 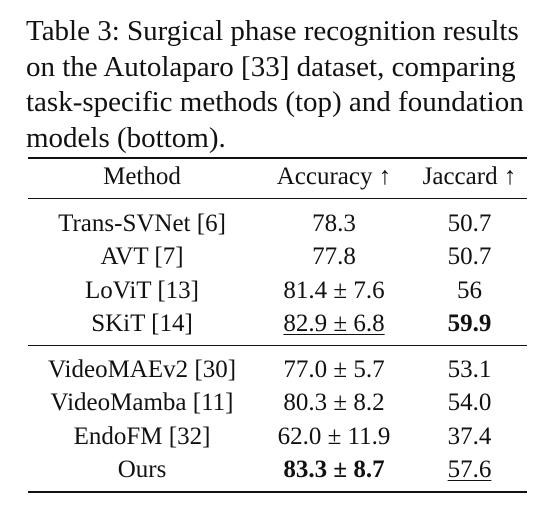 I want to click on jaccard-cell: 56, so click(x=469, y=290).